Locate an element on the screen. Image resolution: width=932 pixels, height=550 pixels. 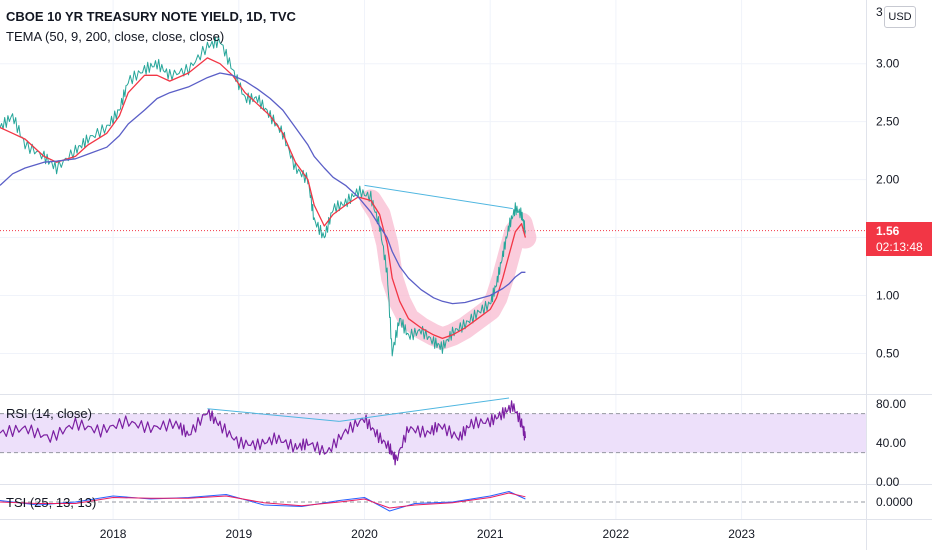
price-tick-label: 2.50 is located at coordinates (888, 122).